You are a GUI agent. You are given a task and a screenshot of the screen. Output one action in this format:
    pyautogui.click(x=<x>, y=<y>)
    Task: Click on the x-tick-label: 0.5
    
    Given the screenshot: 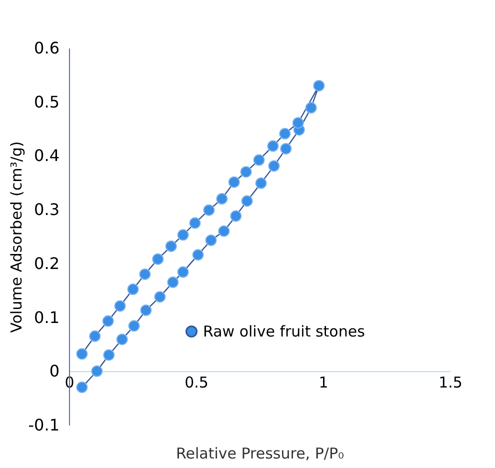 What is the action you would take?
    pyautogui.click(x=196, y=383)
    